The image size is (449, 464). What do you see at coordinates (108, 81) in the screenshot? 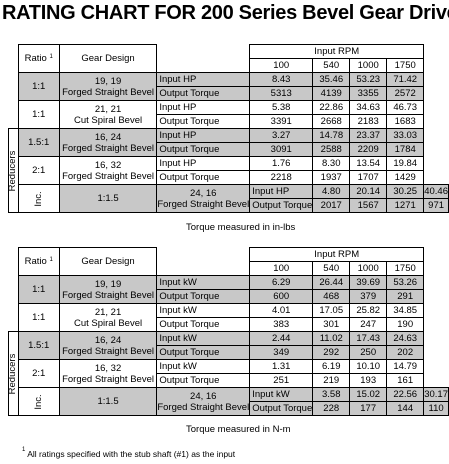
I see `gear-teeth: 19, 19` at bounding box center [108, 81].